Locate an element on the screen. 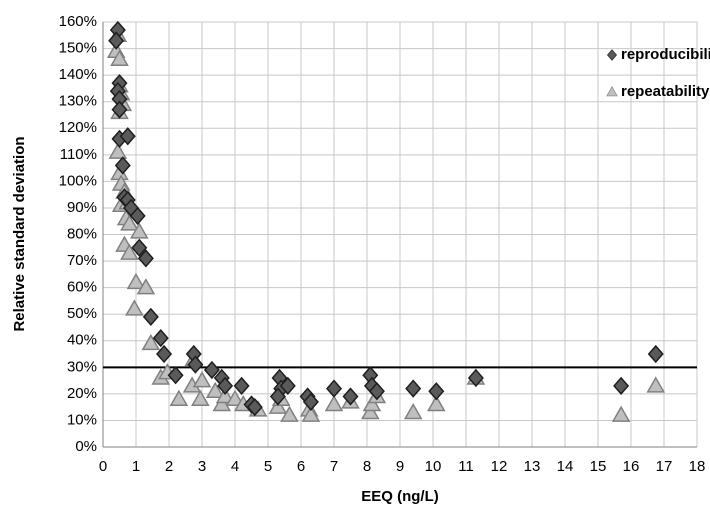 Image resolution: width=710 pixels, height=509 pixels. y-tick-label: 120% is located at coordinates (78, 127).